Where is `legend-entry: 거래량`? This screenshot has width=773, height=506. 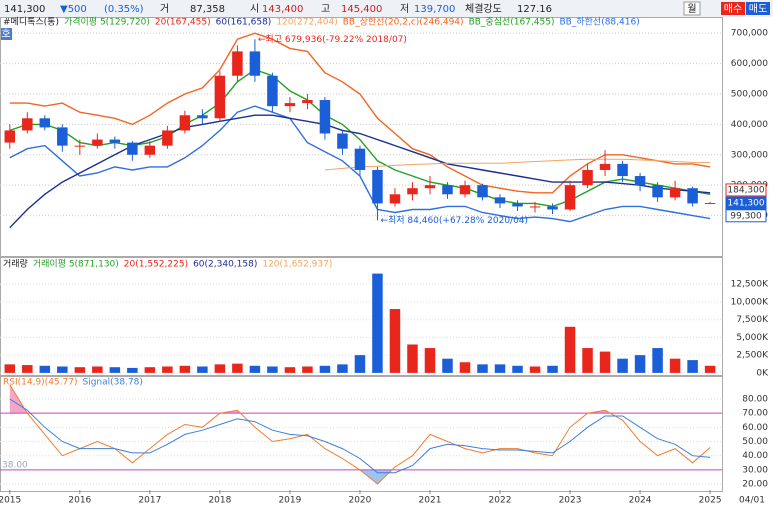
legend-entry: 거래량 is located at coordinates (15, 264).